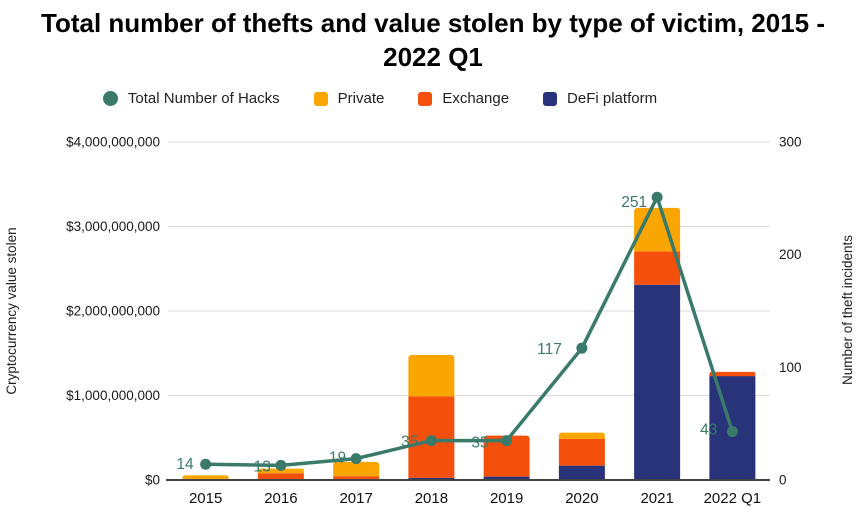  Describe the element at coordinates (790, 142) in the screenshot. I see `right-axis-tick-label: 300` at that location.